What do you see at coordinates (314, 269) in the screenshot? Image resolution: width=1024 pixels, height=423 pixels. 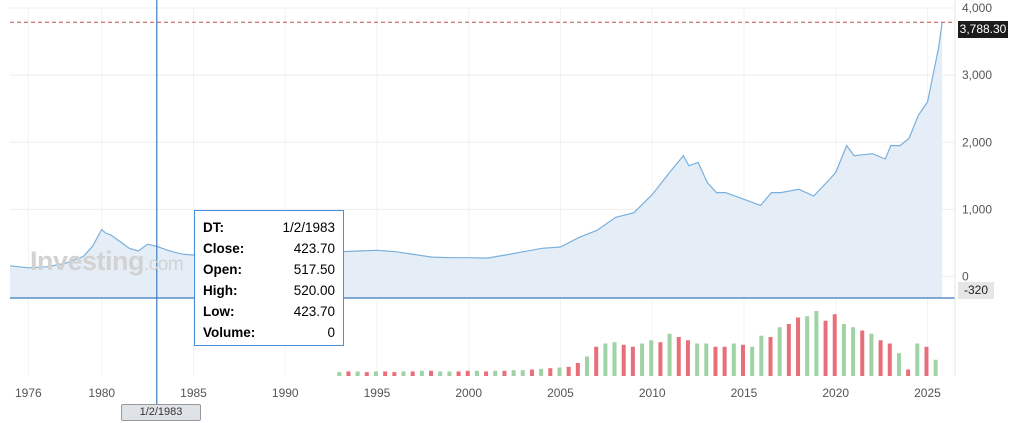 I see `tooltip-value: 517.50` at bounding box center [314, 269].